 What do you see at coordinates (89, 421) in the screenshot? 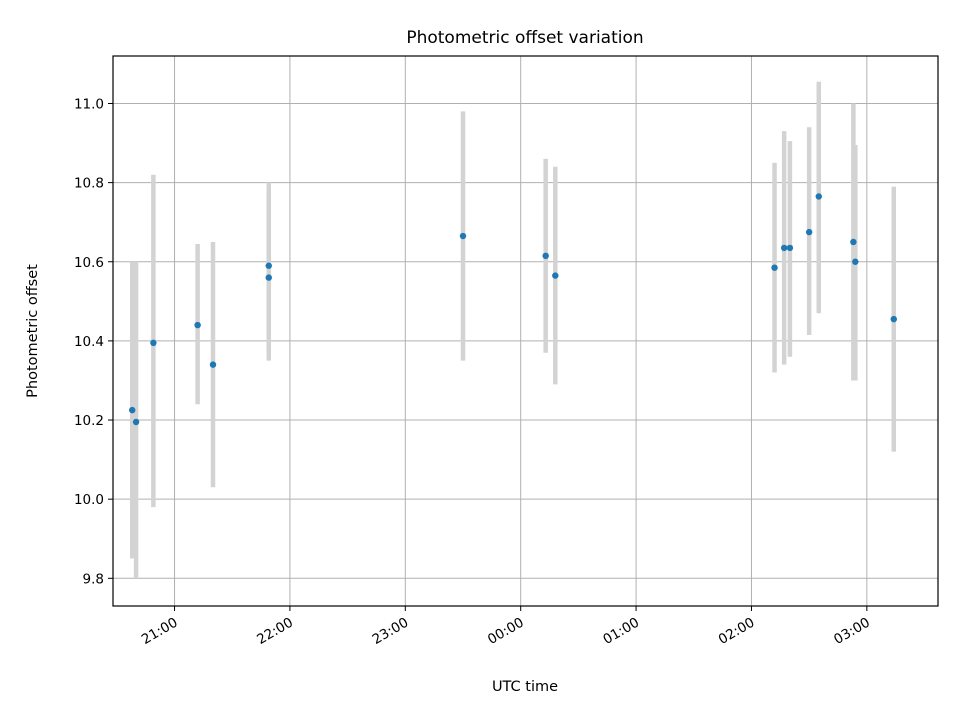
I see `y-tick-label: 10.2` at bounding box center [89, 421].